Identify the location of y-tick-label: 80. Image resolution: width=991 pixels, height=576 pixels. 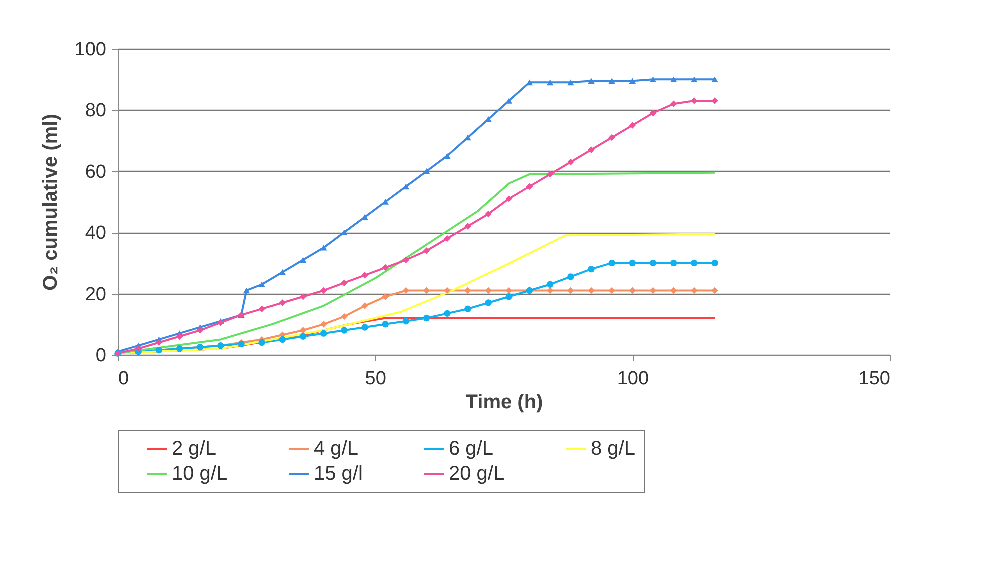
(95, 111).